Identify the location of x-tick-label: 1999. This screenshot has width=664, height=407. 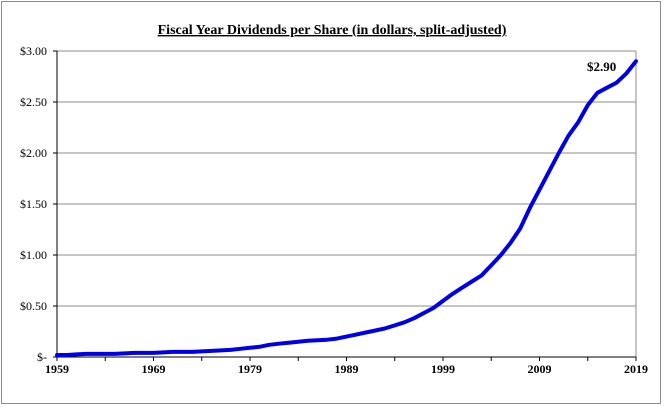
(443, 369).